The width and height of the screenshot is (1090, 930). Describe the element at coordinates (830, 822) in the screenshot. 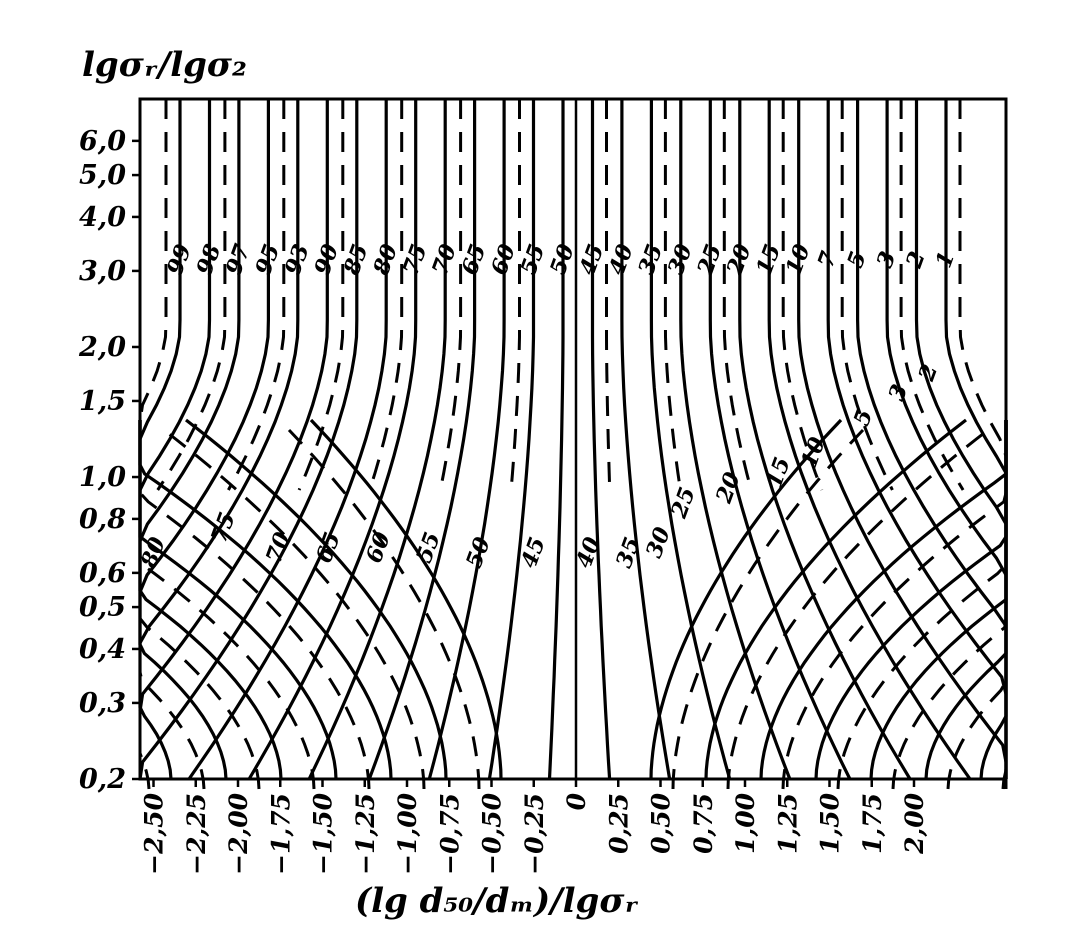

I see `x-tick-label: 1,50` at that location.